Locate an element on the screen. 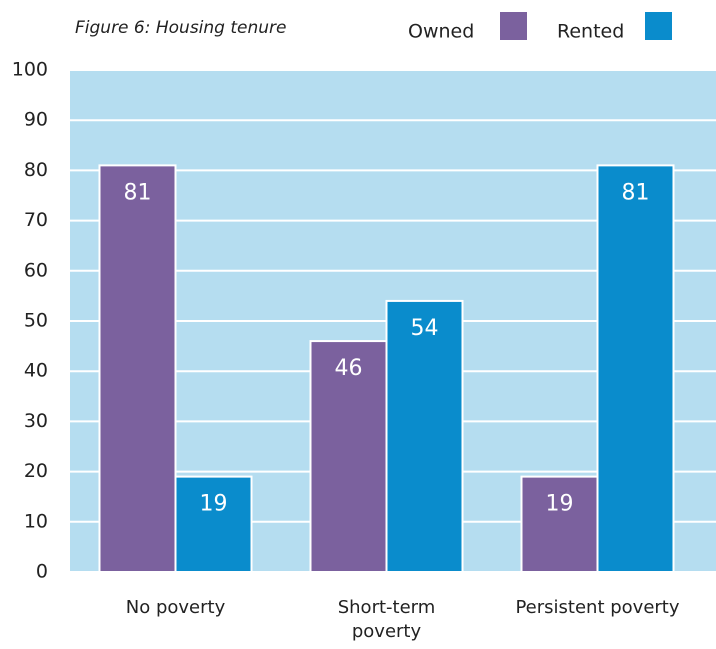 The image size is (716, 649). y-tick-label: 90 is located at coordinates (36, 120).